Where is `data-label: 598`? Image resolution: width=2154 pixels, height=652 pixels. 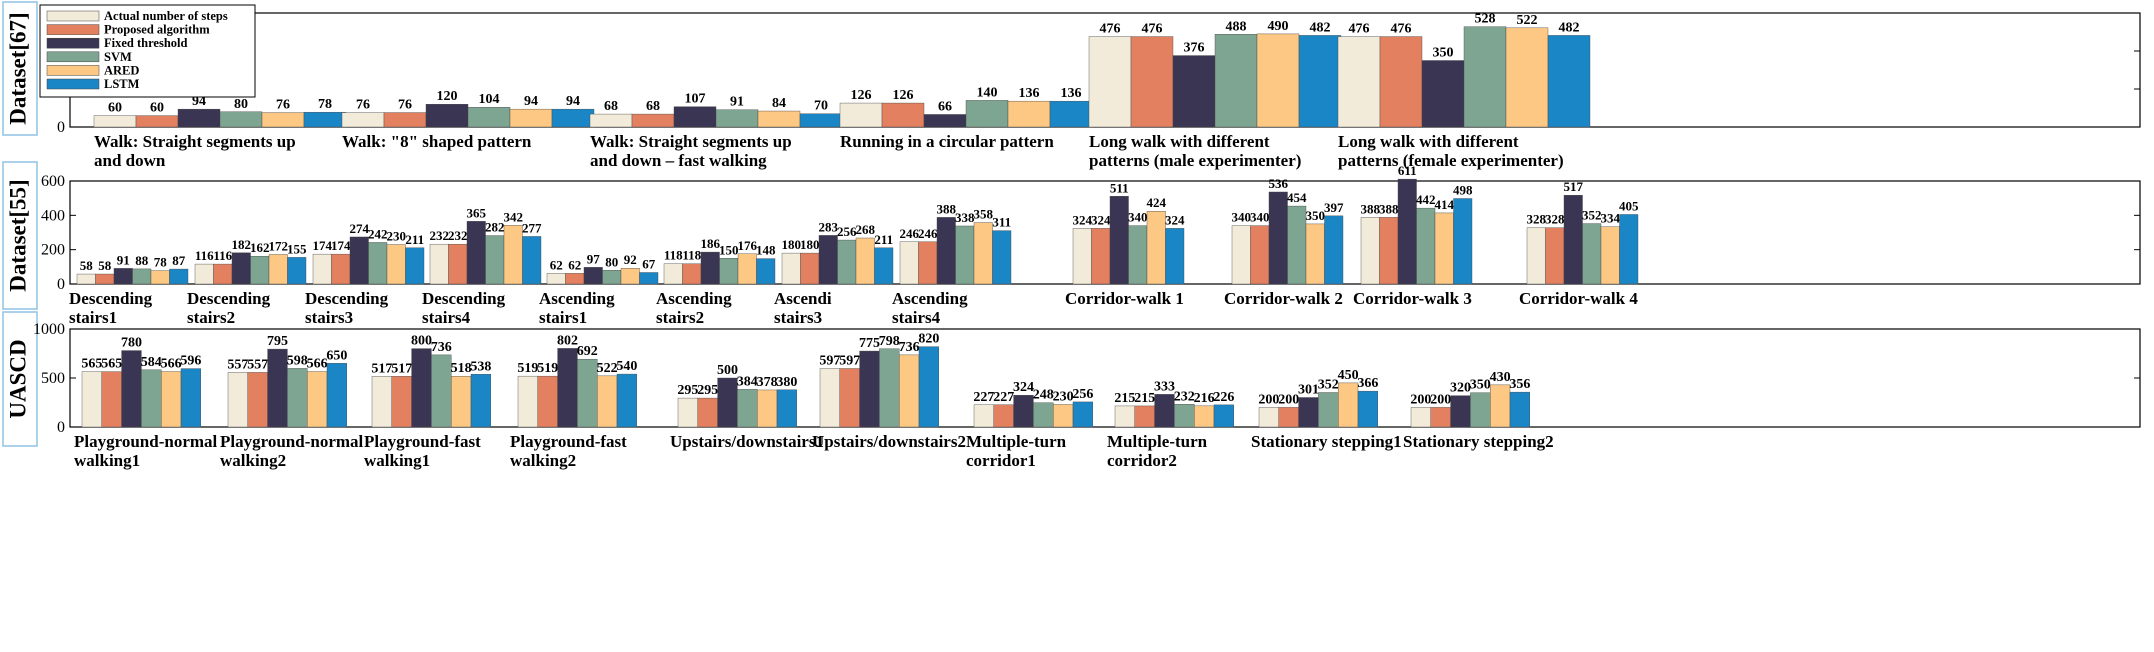
data-label: 598 is located at coordinates (297, 360).